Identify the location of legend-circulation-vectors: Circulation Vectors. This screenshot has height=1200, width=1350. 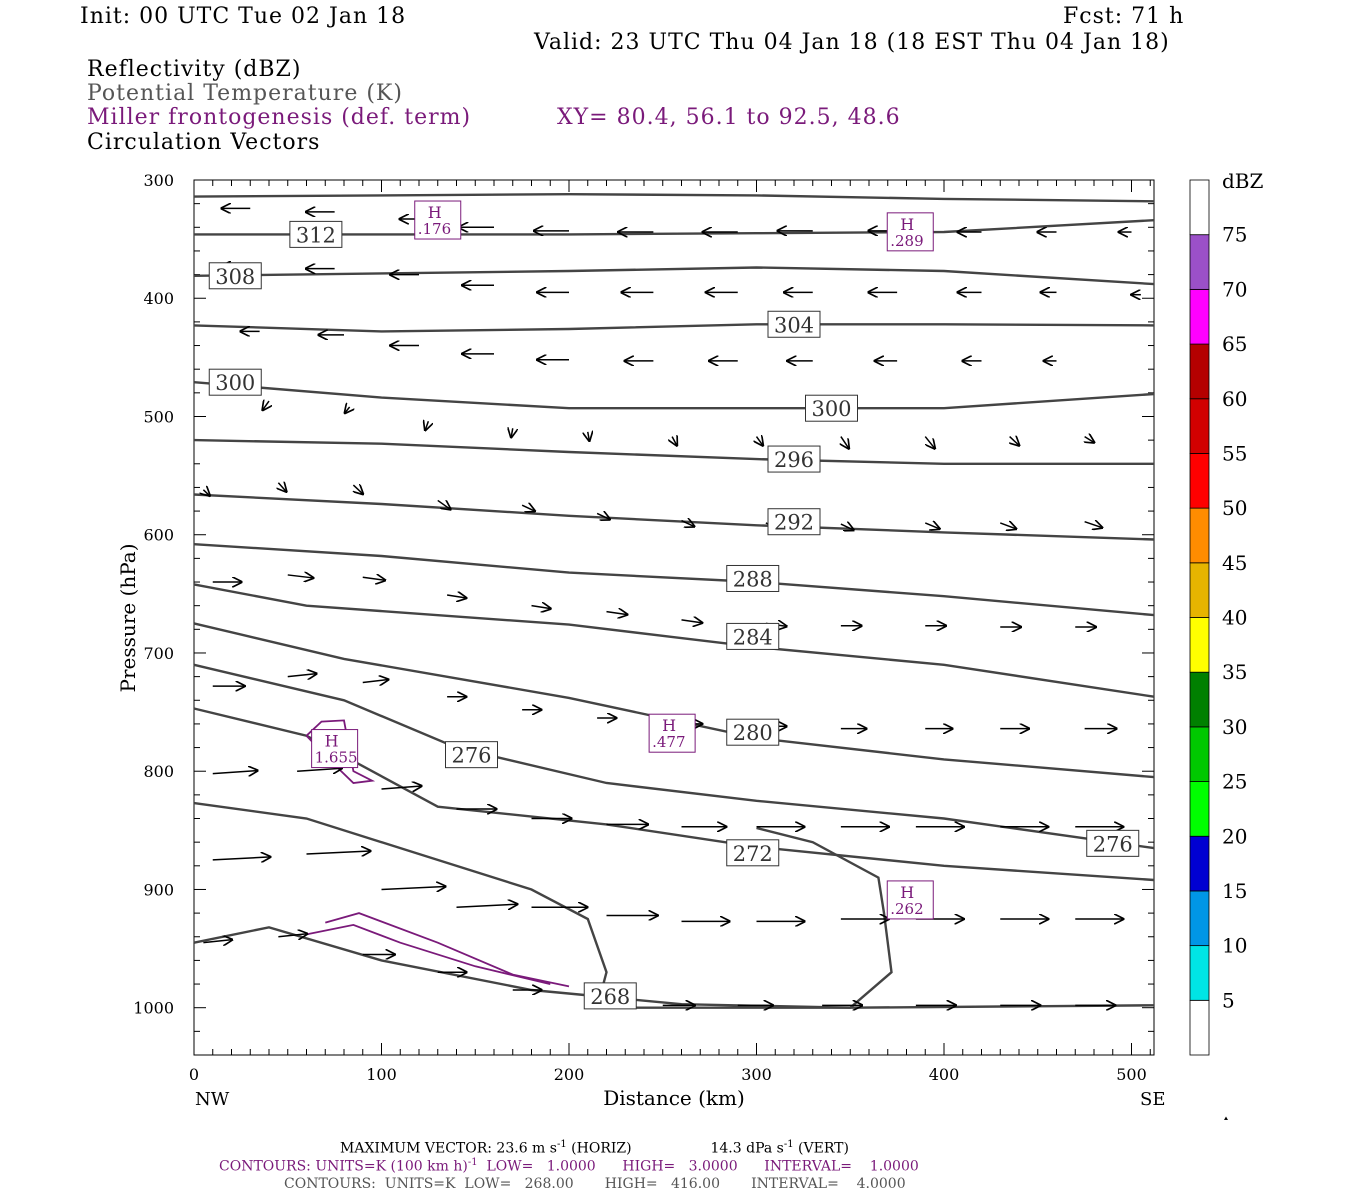
(204, 142).